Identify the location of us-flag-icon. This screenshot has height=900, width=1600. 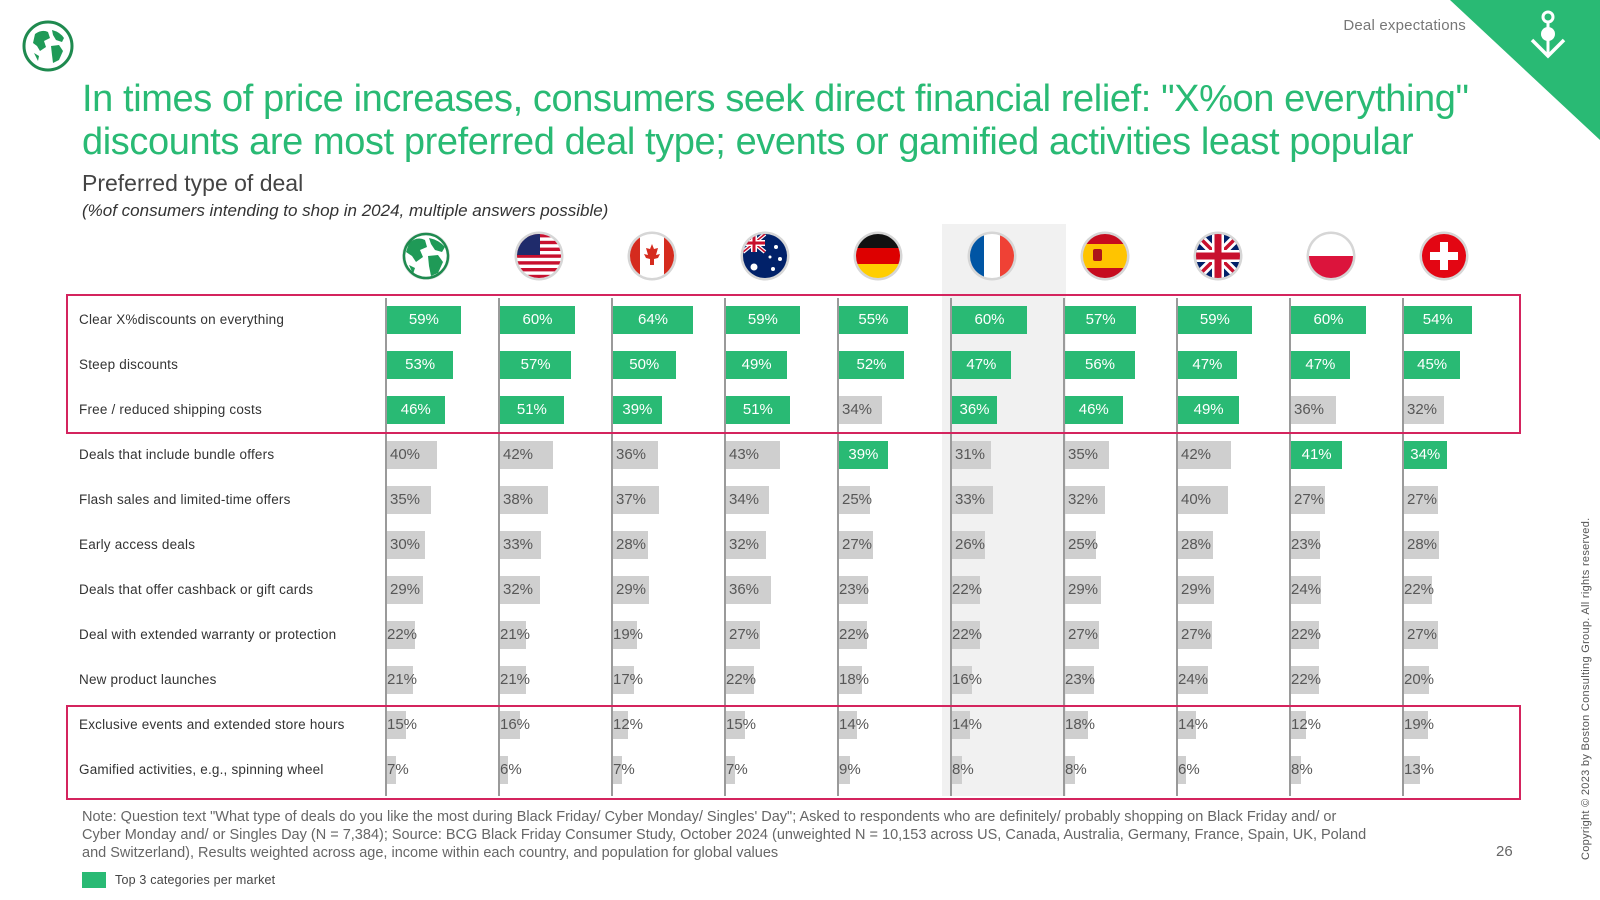
(539, 256).